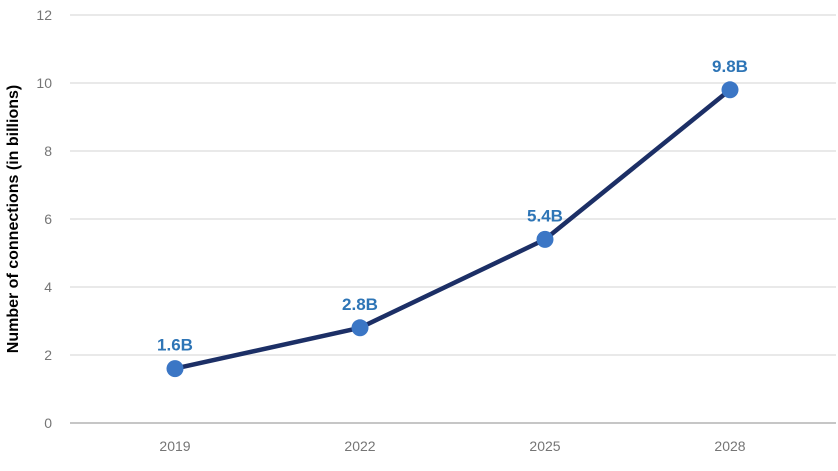 The width and height of the screenshot is (838, 471). I want to click on y-axis-tick-labels: 0 2 4 6 8 10 12, so click(44, 219).